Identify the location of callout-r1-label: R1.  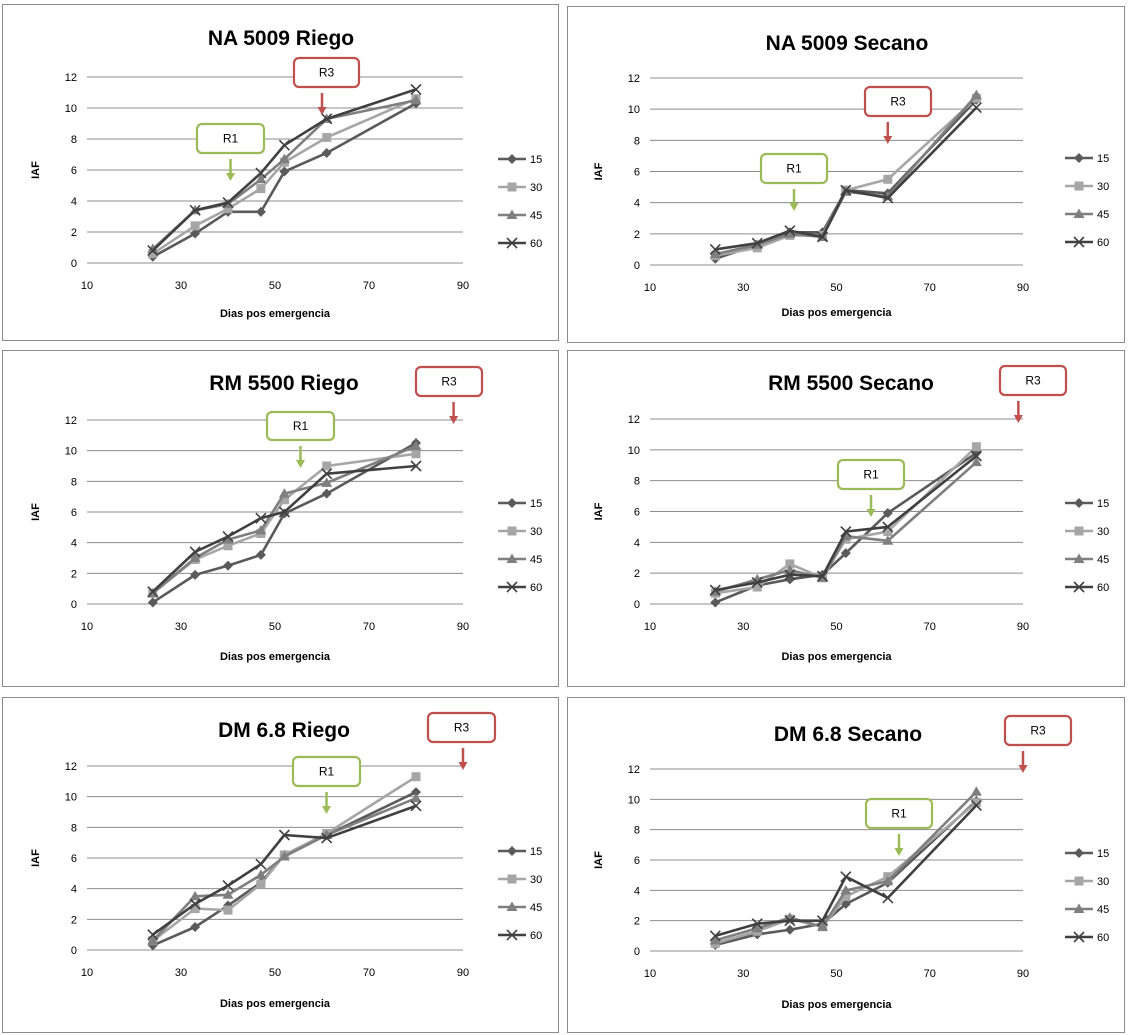
(301, 426).